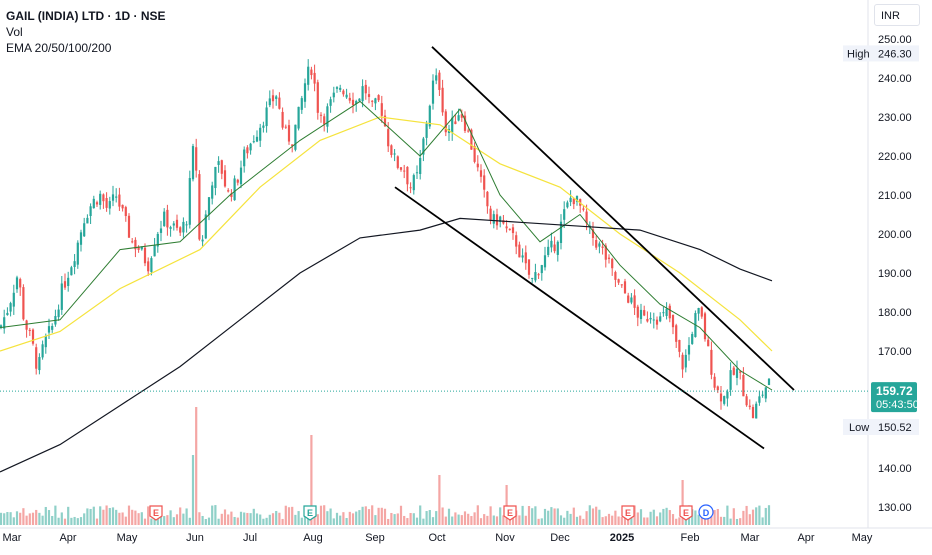 The height and width of the screenshot is (555, 932). What do you see at coordinates (706, 513) in the screenshot?
I see `dividend-marker-label: D` at bounding box center [706, 513].